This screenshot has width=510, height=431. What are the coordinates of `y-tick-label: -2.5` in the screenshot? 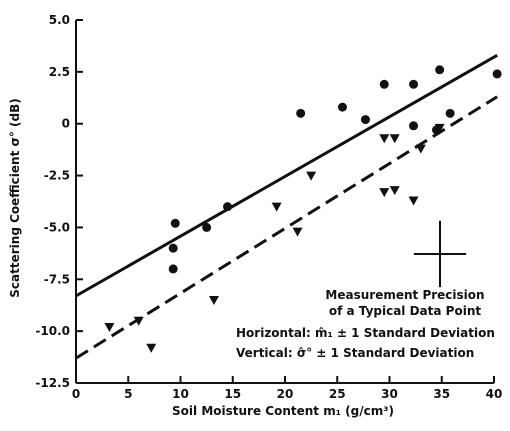 It's located at (57, 176).